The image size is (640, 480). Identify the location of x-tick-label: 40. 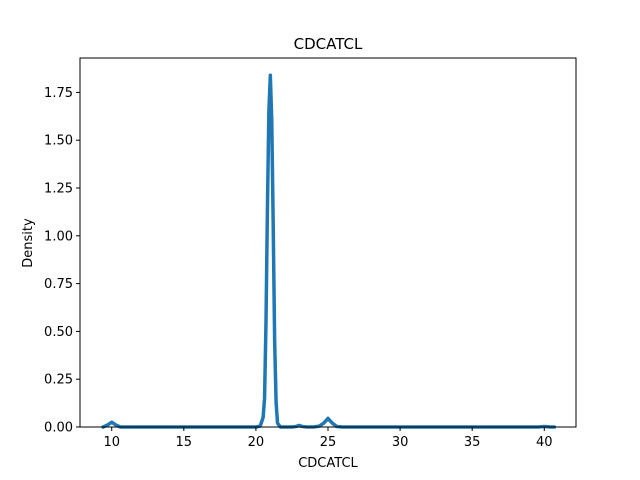
(544, 442).